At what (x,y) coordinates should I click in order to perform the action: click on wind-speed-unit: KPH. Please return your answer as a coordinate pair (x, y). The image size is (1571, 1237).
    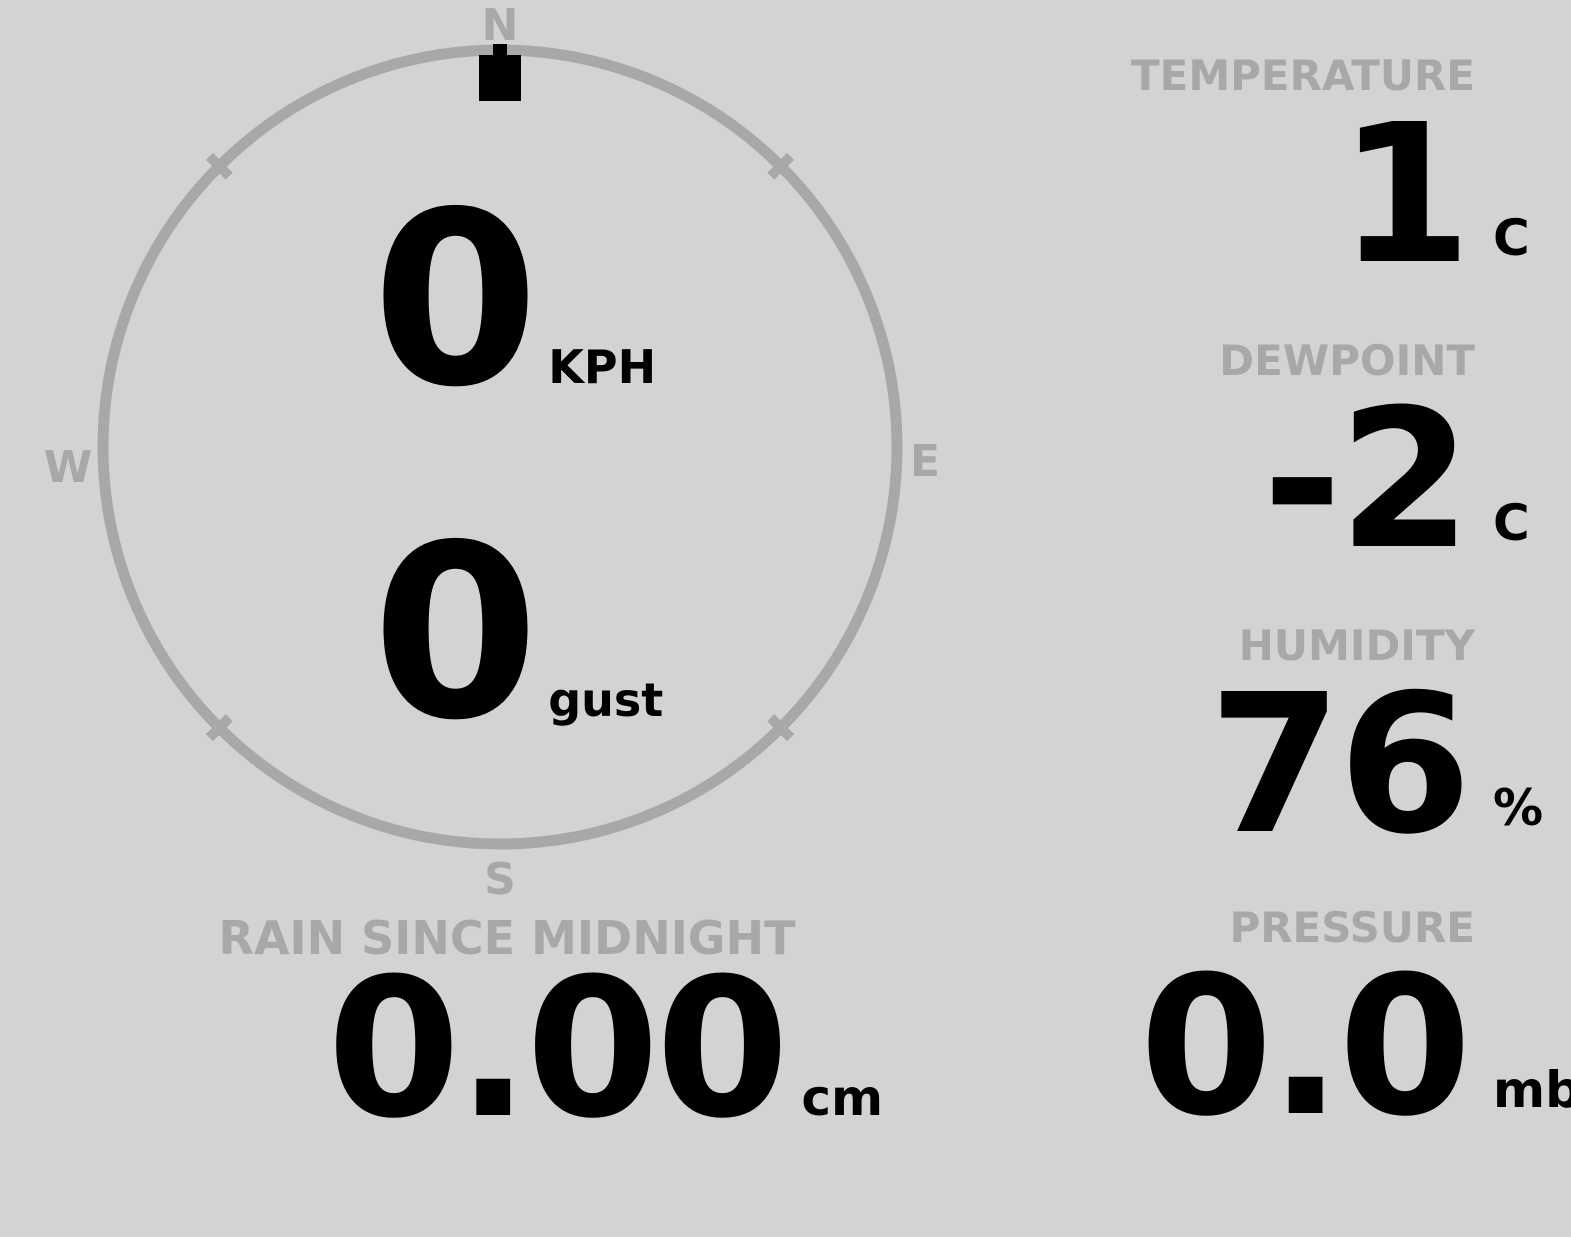
    Looking at the image, I should click on (602, 367).